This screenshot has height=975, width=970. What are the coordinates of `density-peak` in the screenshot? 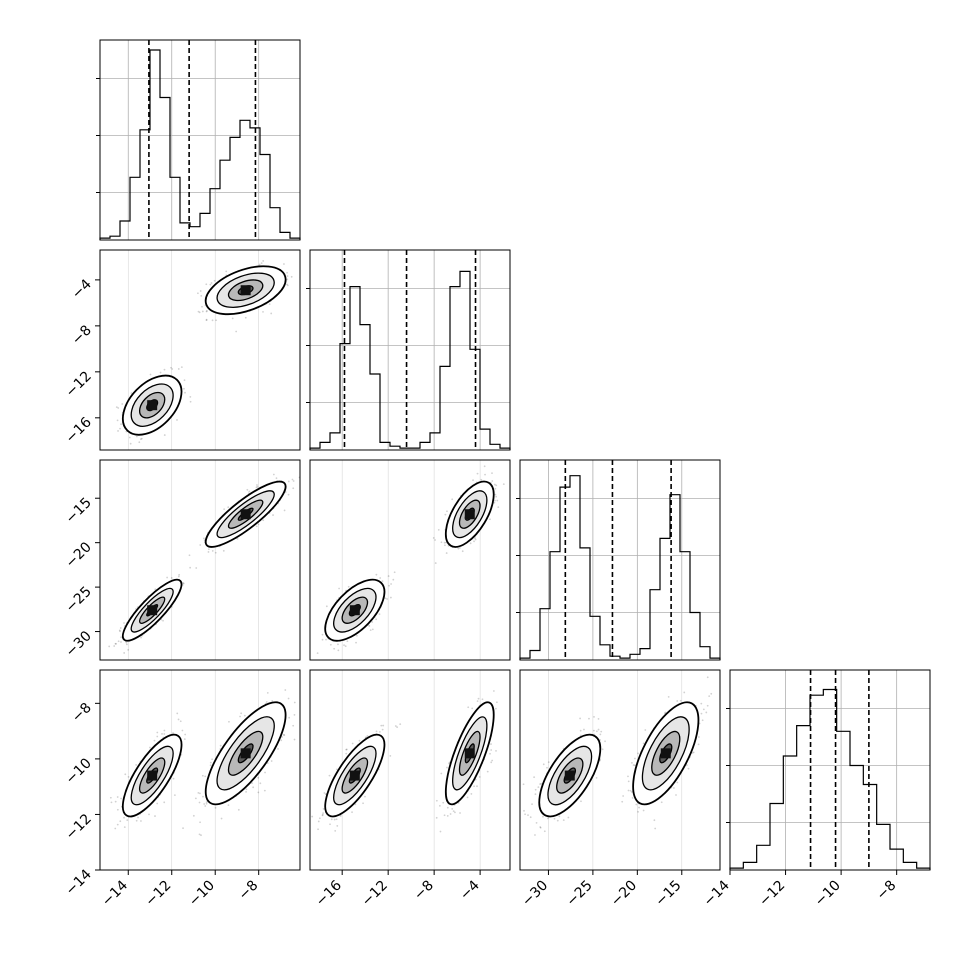 It's located at (152, 405).